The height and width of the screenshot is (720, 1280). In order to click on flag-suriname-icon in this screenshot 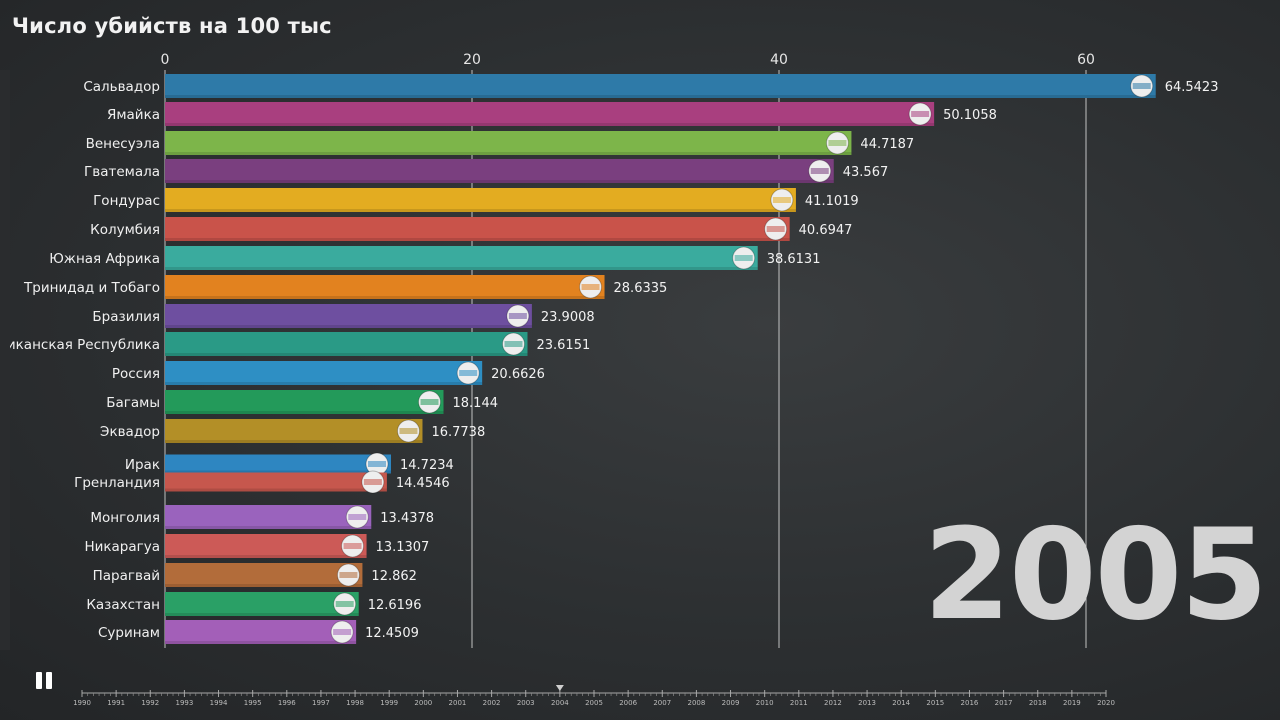, I will do `click(342, 632)`.